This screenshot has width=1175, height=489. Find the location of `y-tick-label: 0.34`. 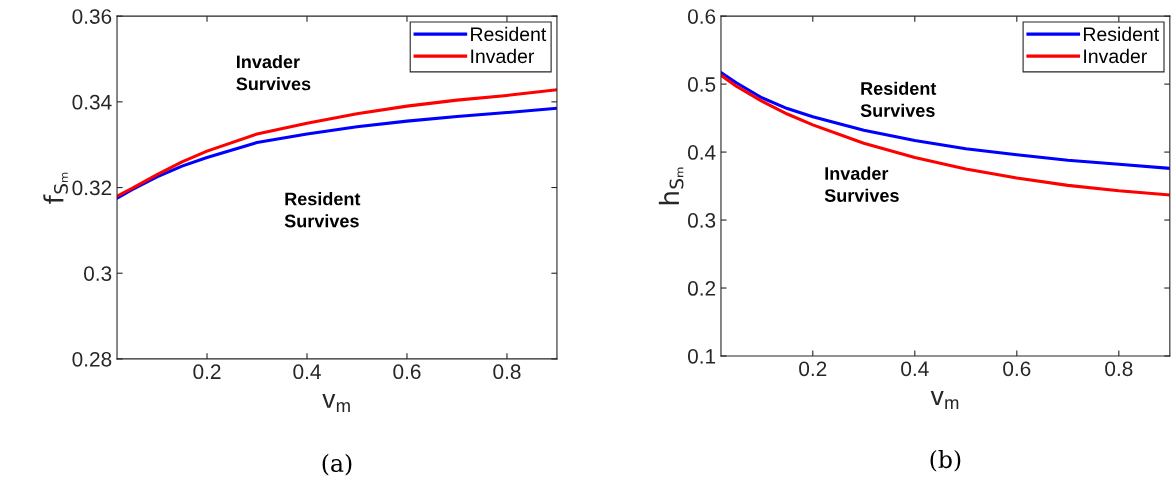

y-tick-label: 0.34 is located at coordinates (92, 102).